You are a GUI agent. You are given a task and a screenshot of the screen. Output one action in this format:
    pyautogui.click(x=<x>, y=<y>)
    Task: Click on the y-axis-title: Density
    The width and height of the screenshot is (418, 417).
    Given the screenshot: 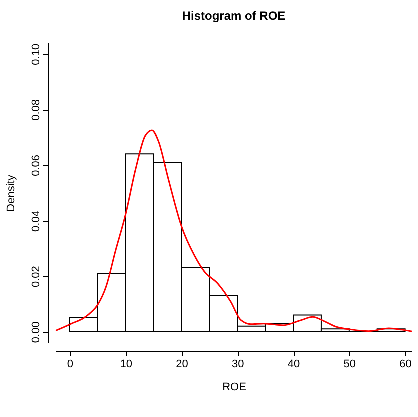 What is the action you would take?
    pyautogui.click(x=12, y=193)
    